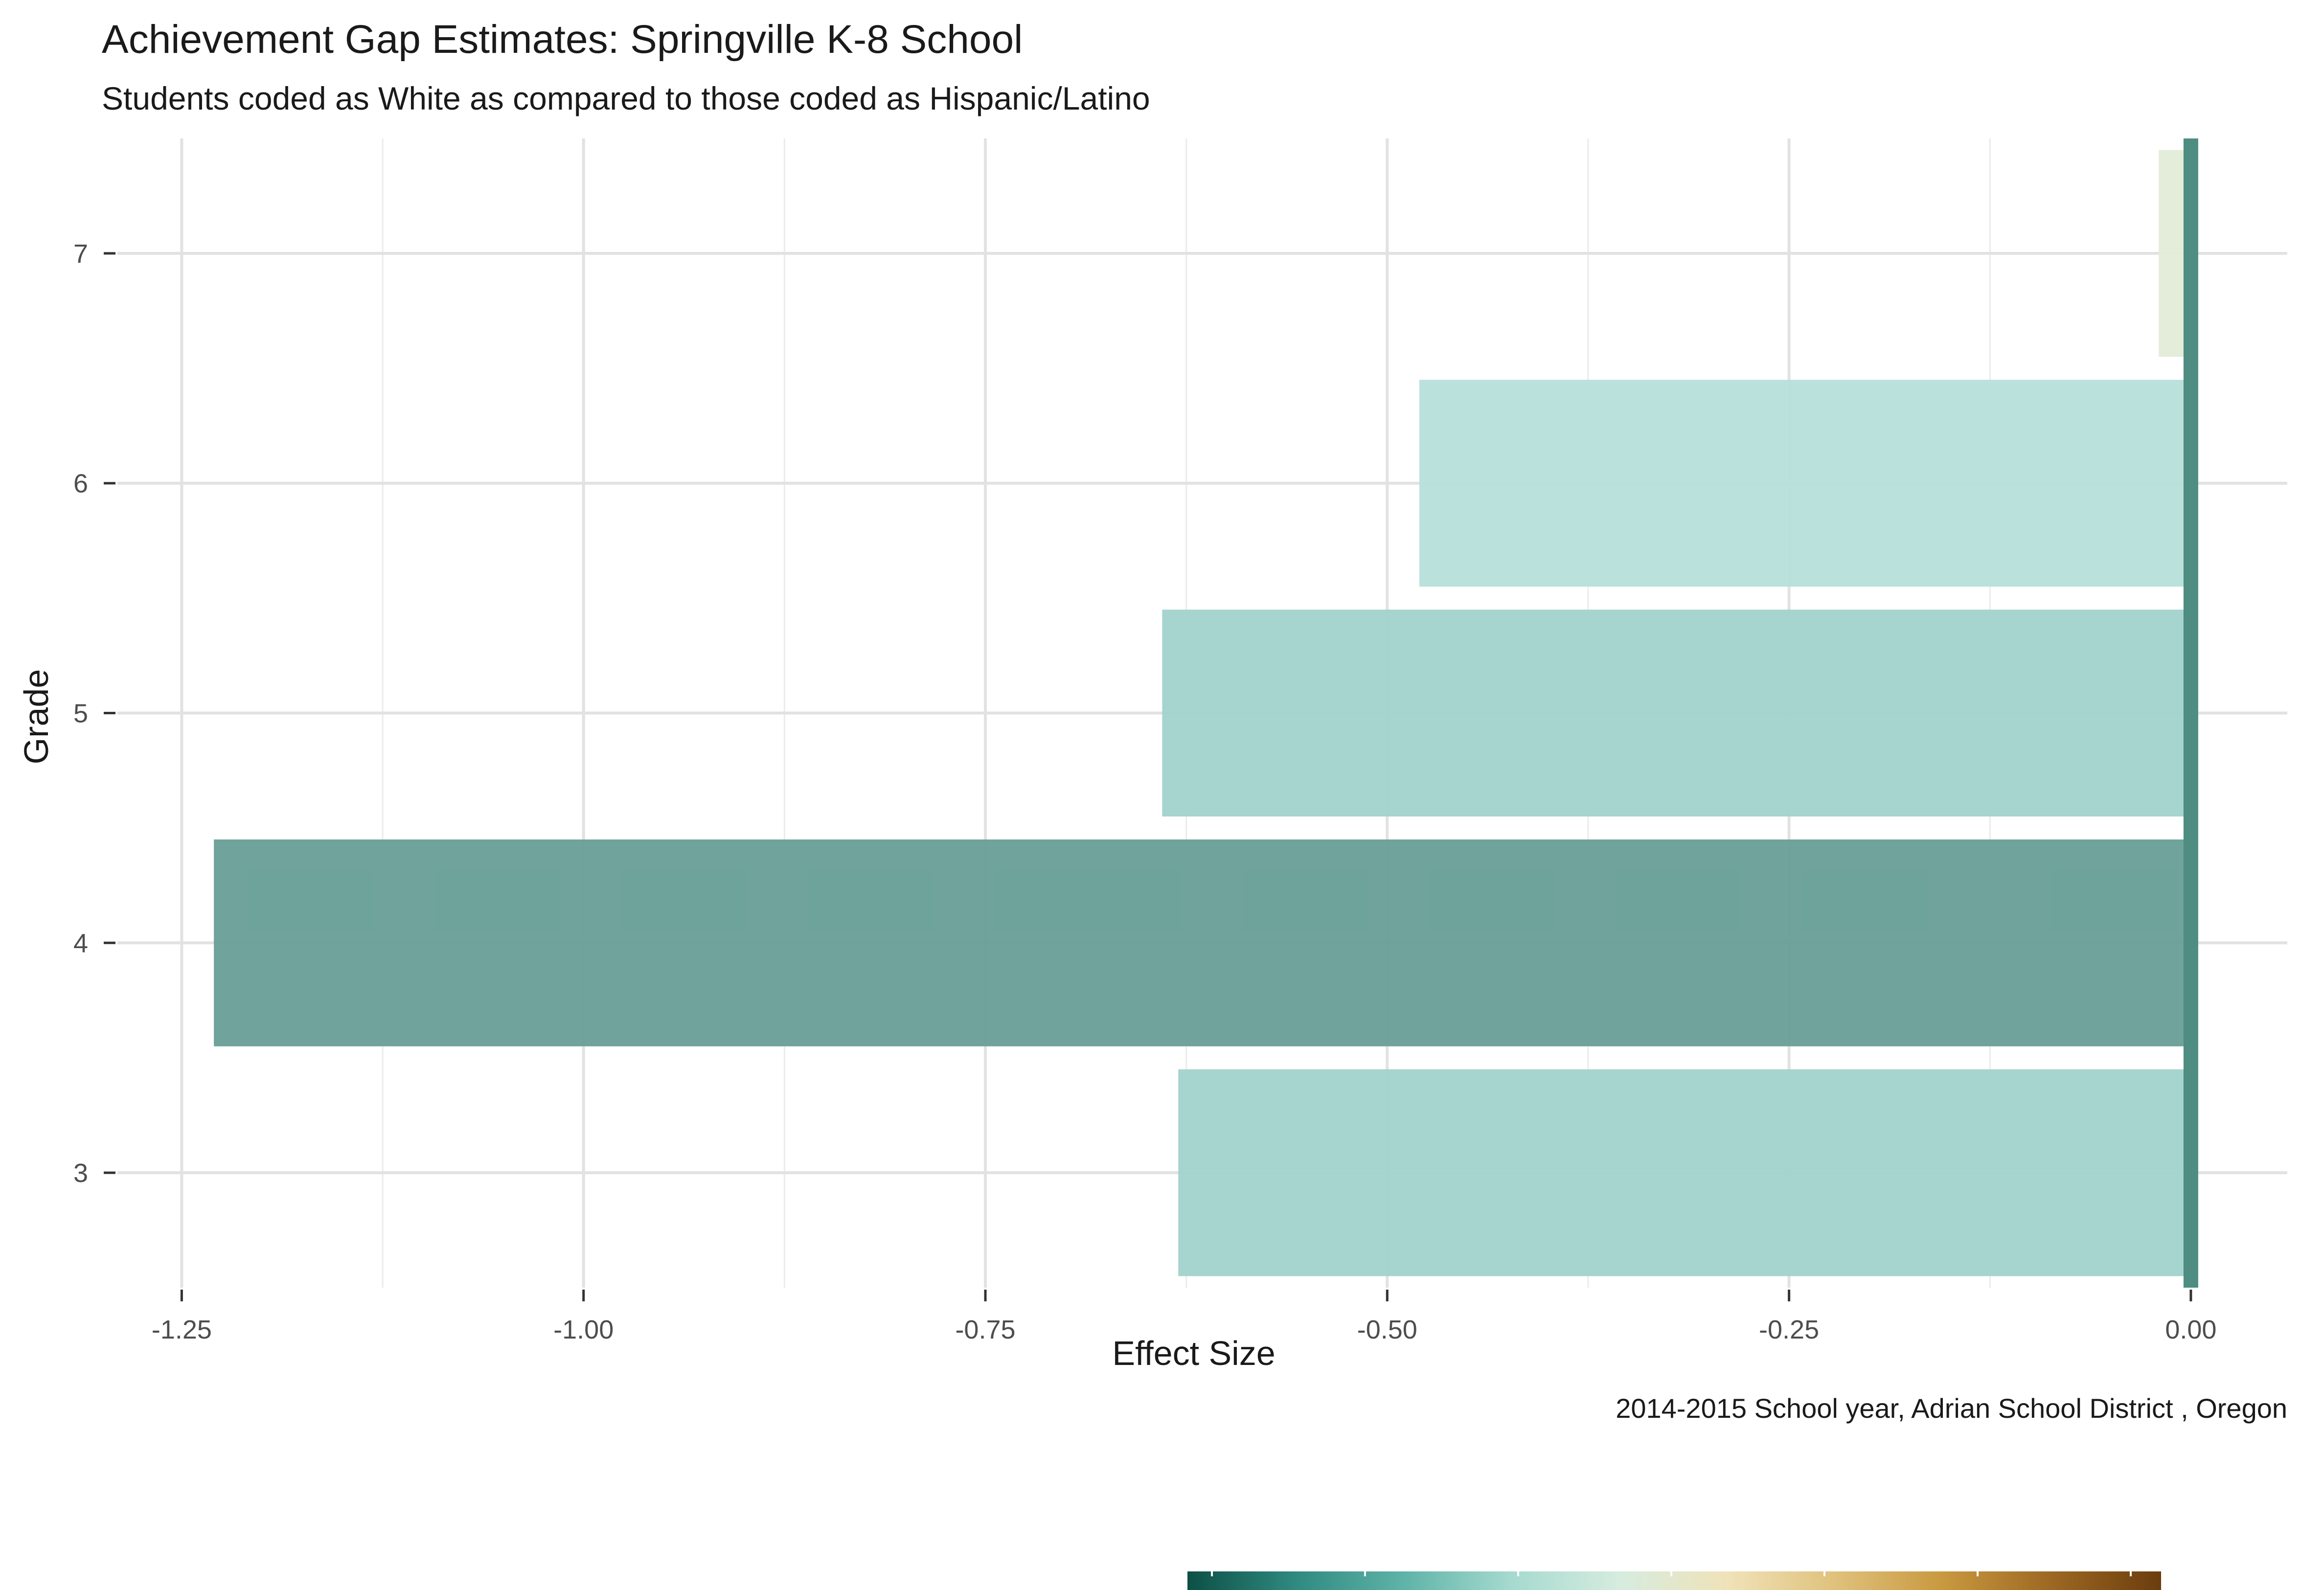 The image size is (2324, 1590). Describe the element at coordinates (81, 944) in the screenshot. I see `y-tick-label: 4` at that location.